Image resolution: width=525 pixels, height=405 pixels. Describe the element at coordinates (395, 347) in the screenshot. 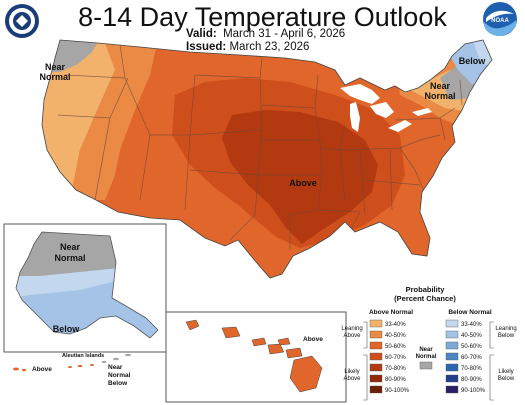

I see `legend-above-range: 50-60%` at that location.